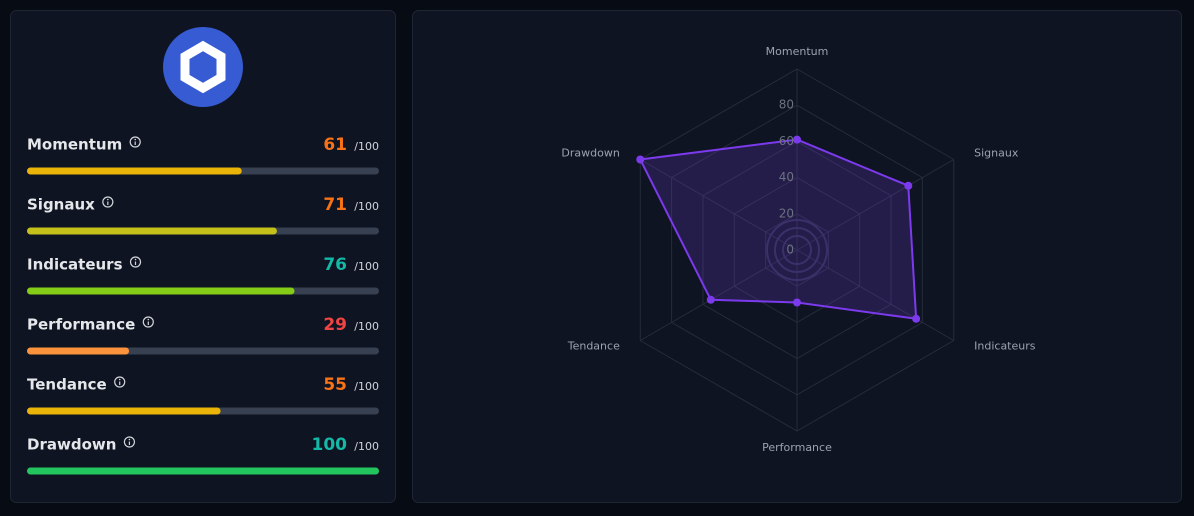  What do you see at coordinates (786, 213) in the screenshot?
I see `r-tick-label: 20` at bounding box center [786, 213].